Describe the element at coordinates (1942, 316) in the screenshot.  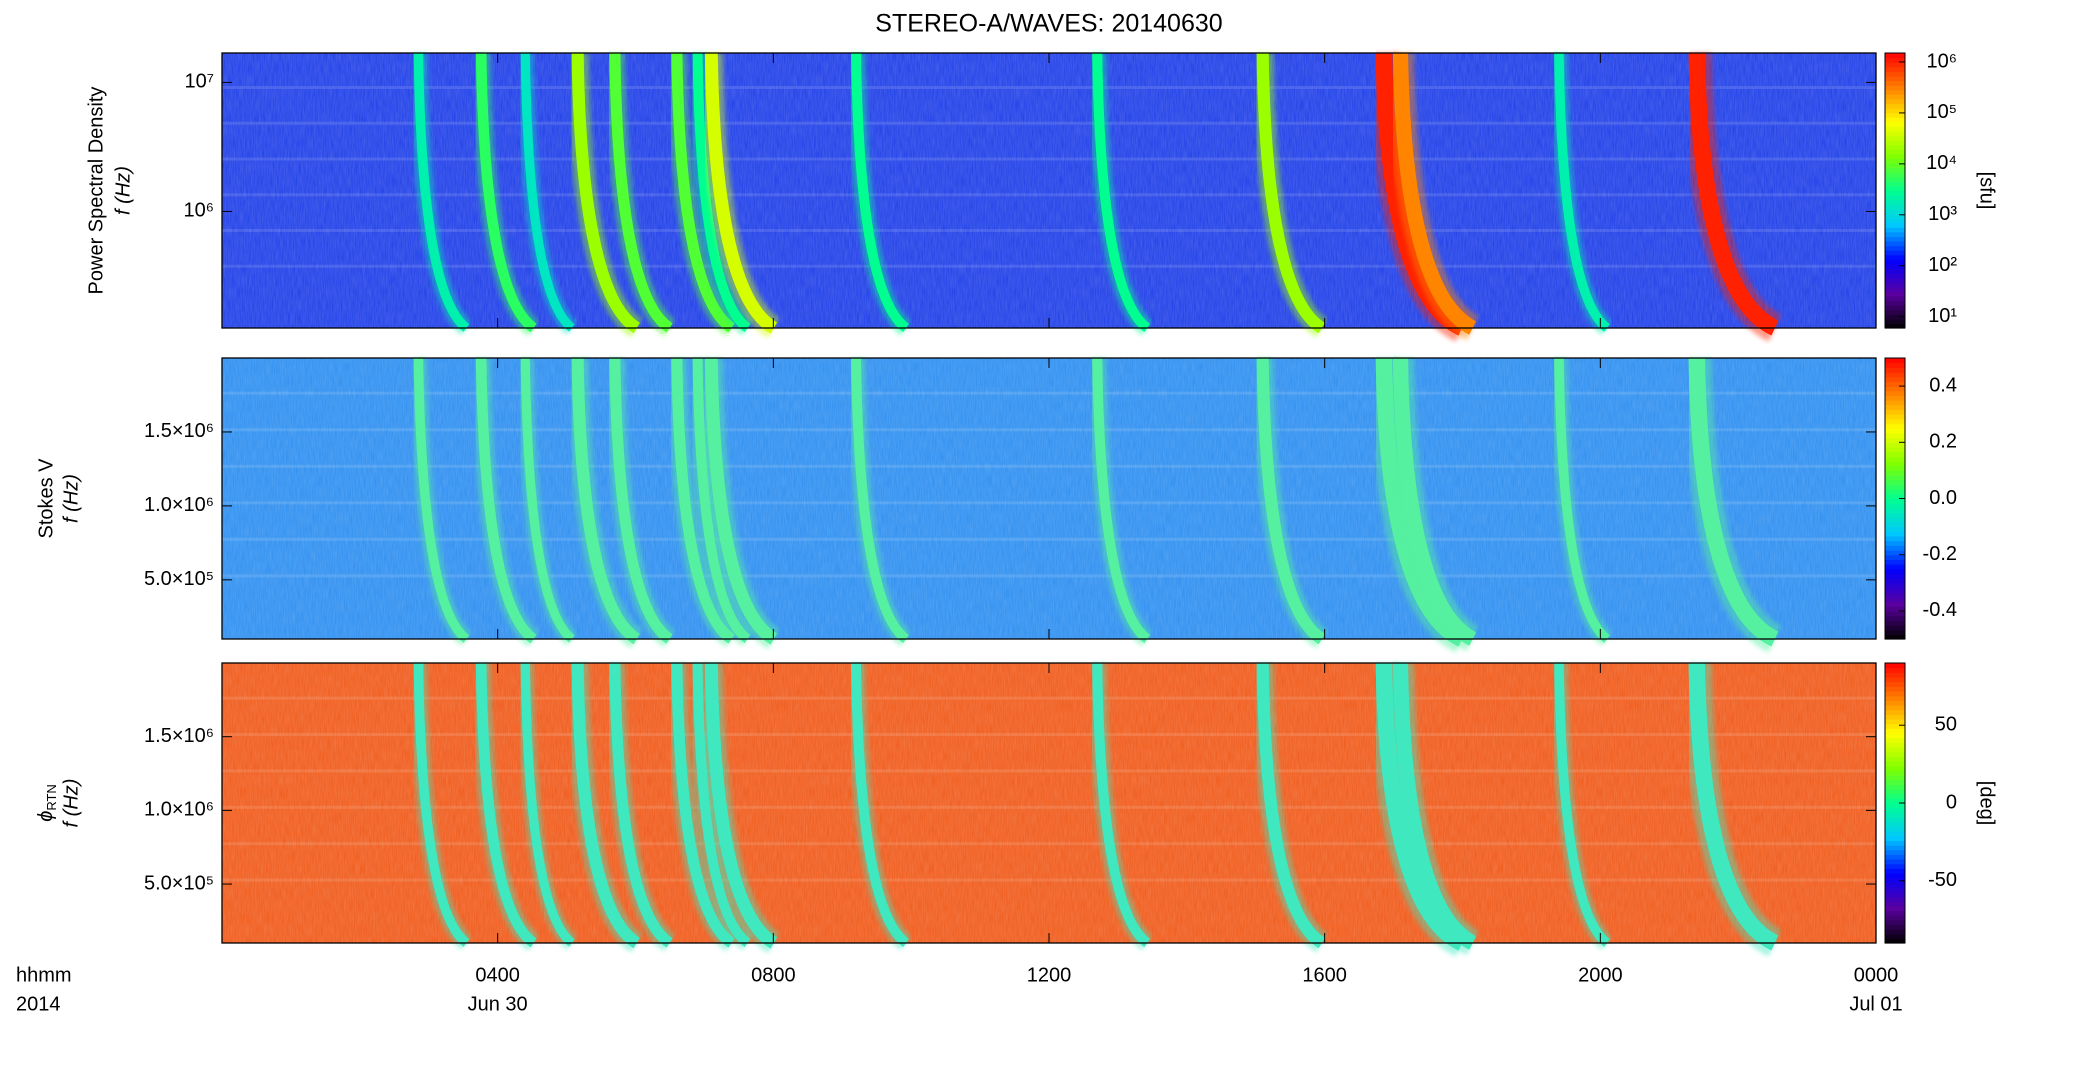
I see `colorbar-tick-label: 10¹` at that location.